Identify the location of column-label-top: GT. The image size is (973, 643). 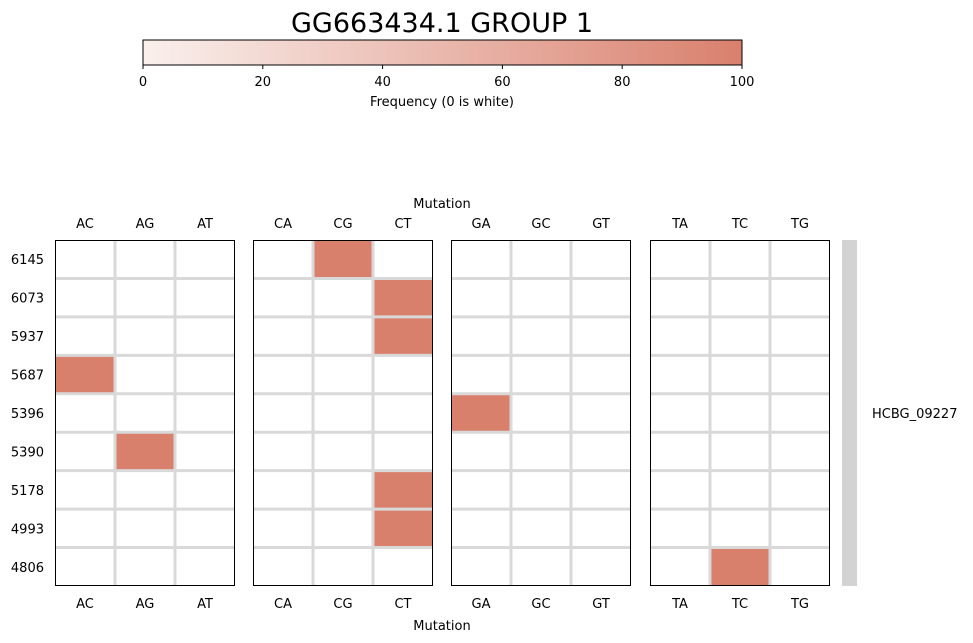
(601, 224).